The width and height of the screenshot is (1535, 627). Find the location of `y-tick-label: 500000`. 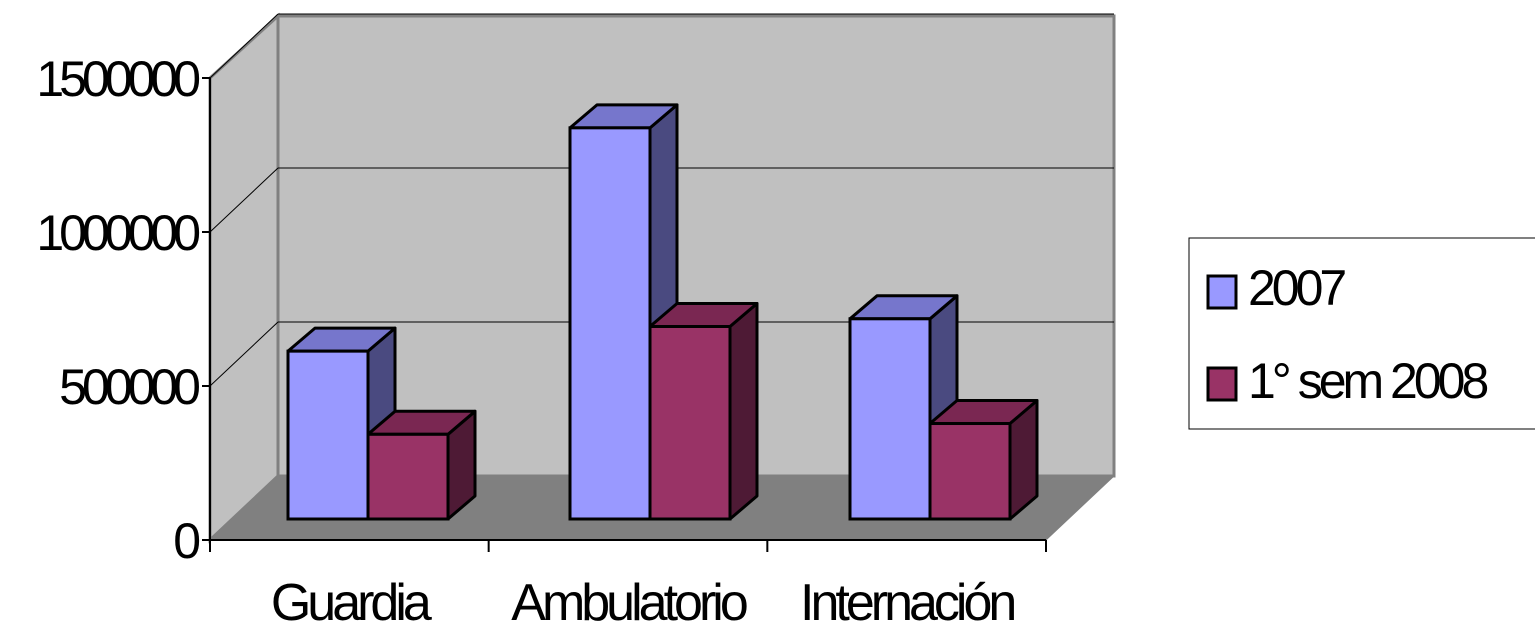

y-tick-label: 500000 is located at coordinates (129, 387).